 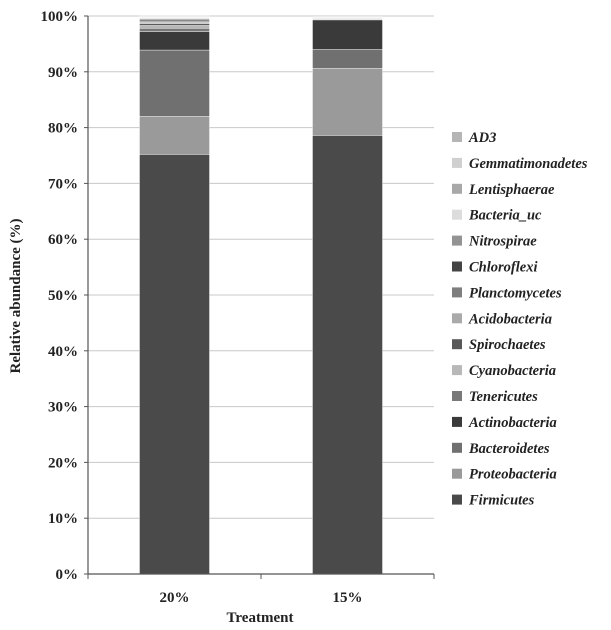 What do you see at coordinates (511, 190) in the screenshot?
I see `legend-label: Lentisphaerae` at bounding box center [511, 190].